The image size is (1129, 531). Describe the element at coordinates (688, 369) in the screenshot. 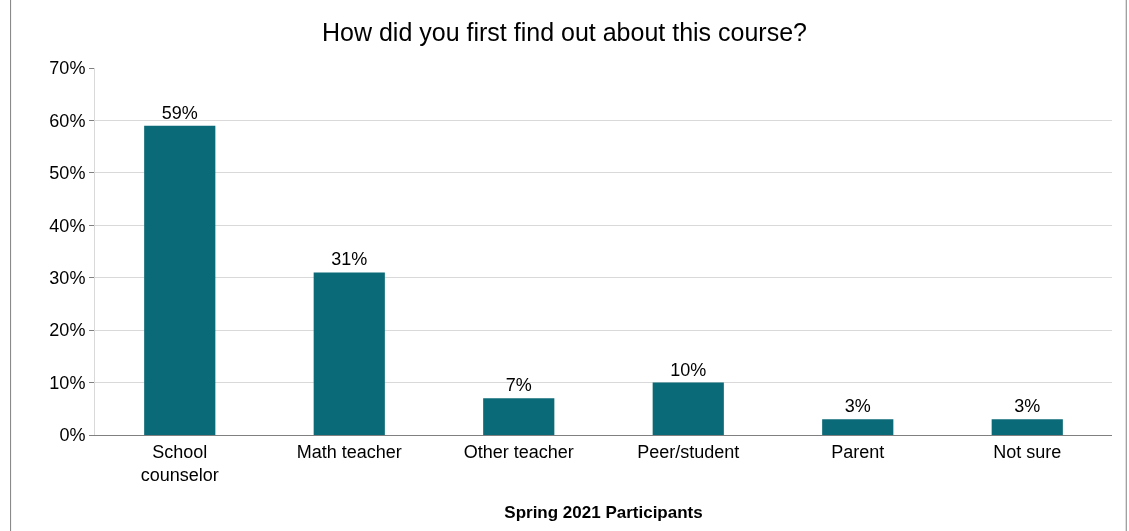

I see `data-label: 10%` at that location.